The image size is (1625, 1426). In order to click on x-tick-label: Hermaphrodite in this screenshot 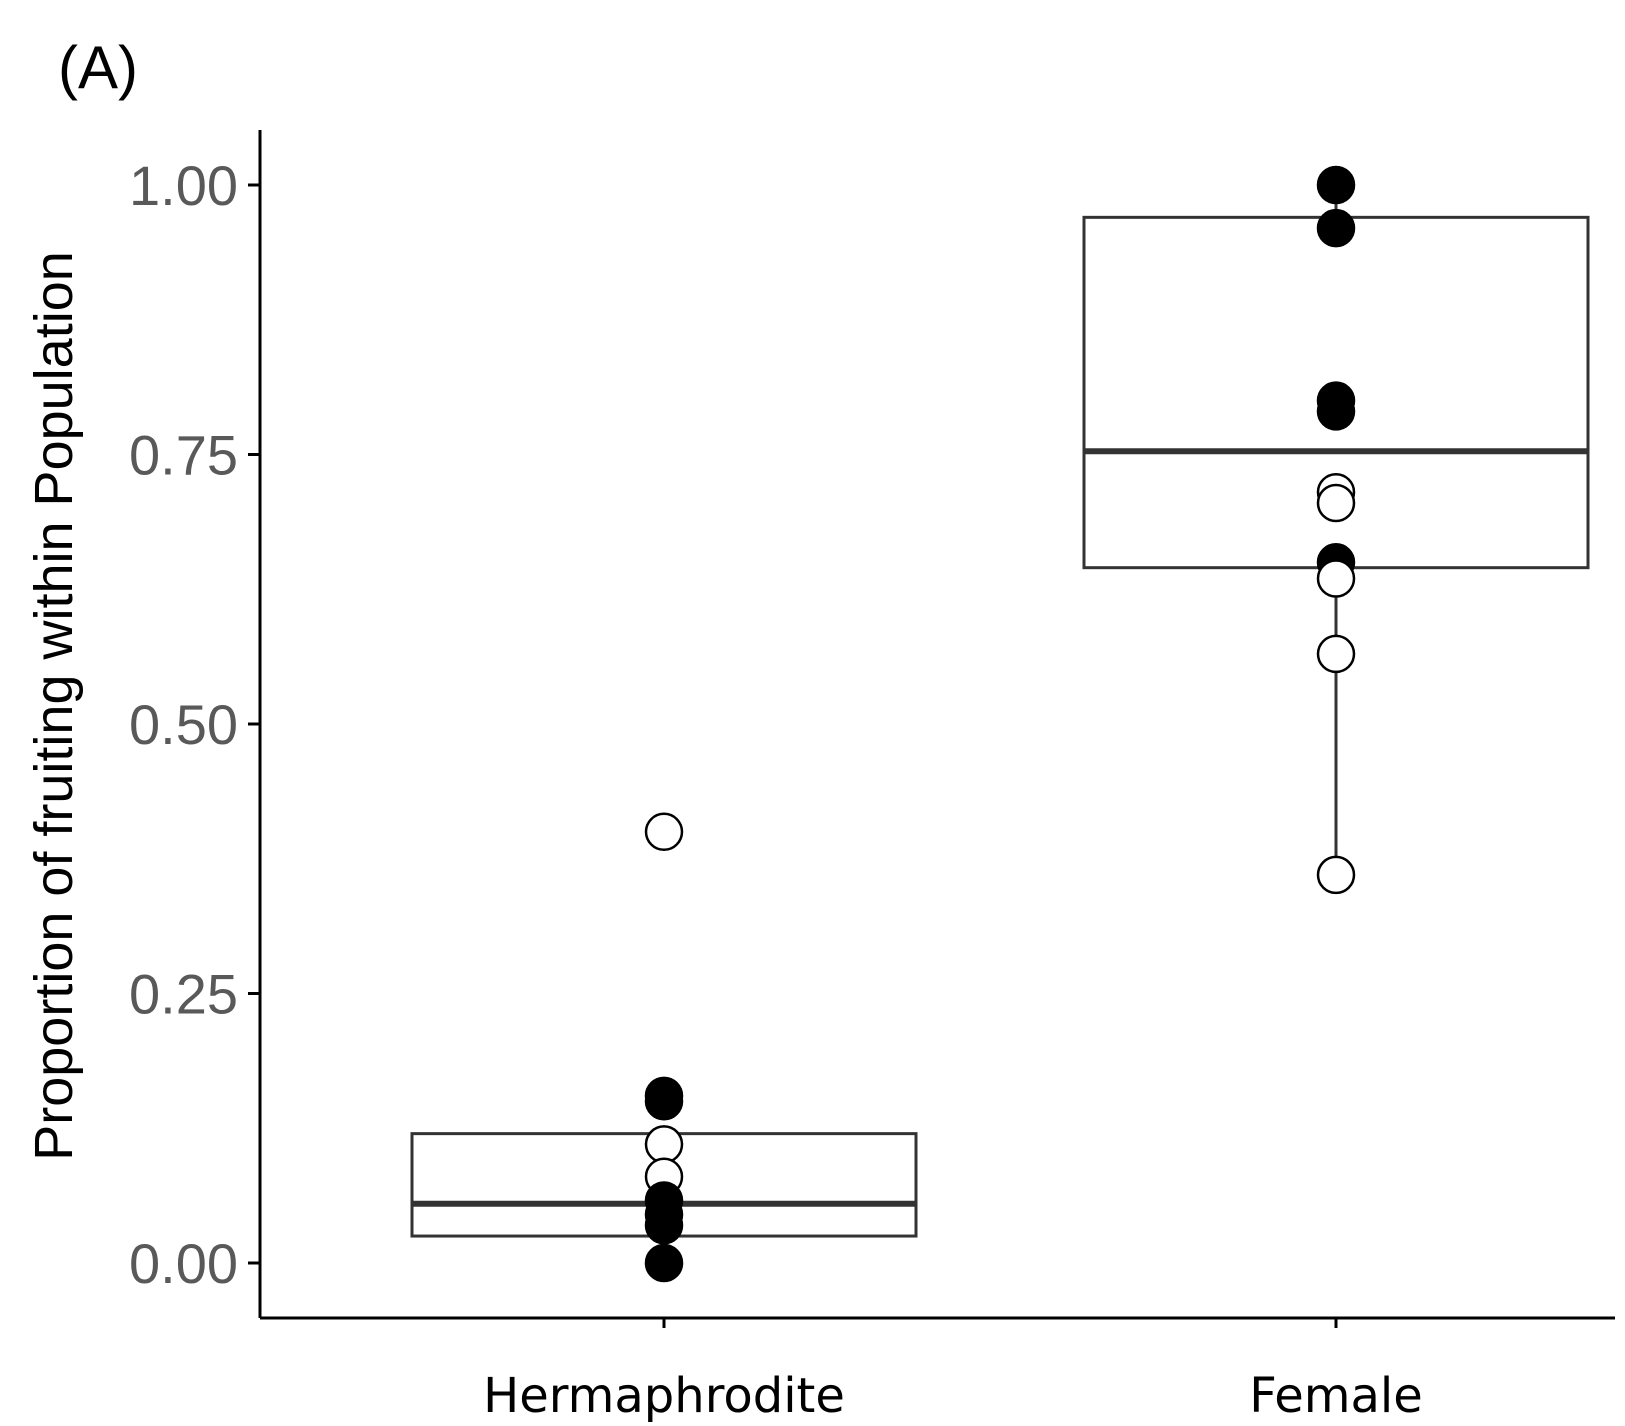, I will do `click(664, 1396)`.